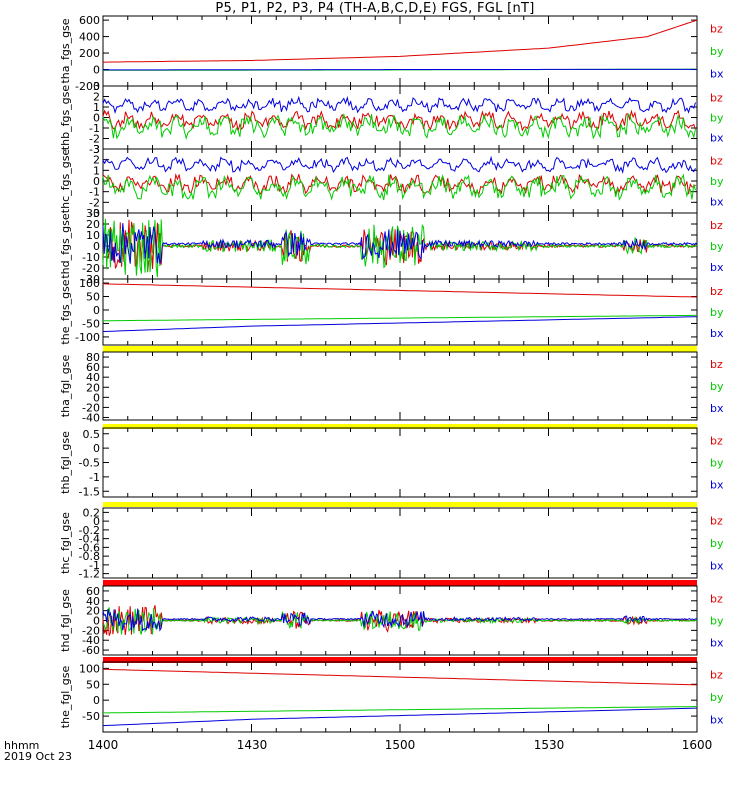 The width and height of the screenshot is (750, 800). I want to click on x-tick-label: 1530, so click(549, 745).